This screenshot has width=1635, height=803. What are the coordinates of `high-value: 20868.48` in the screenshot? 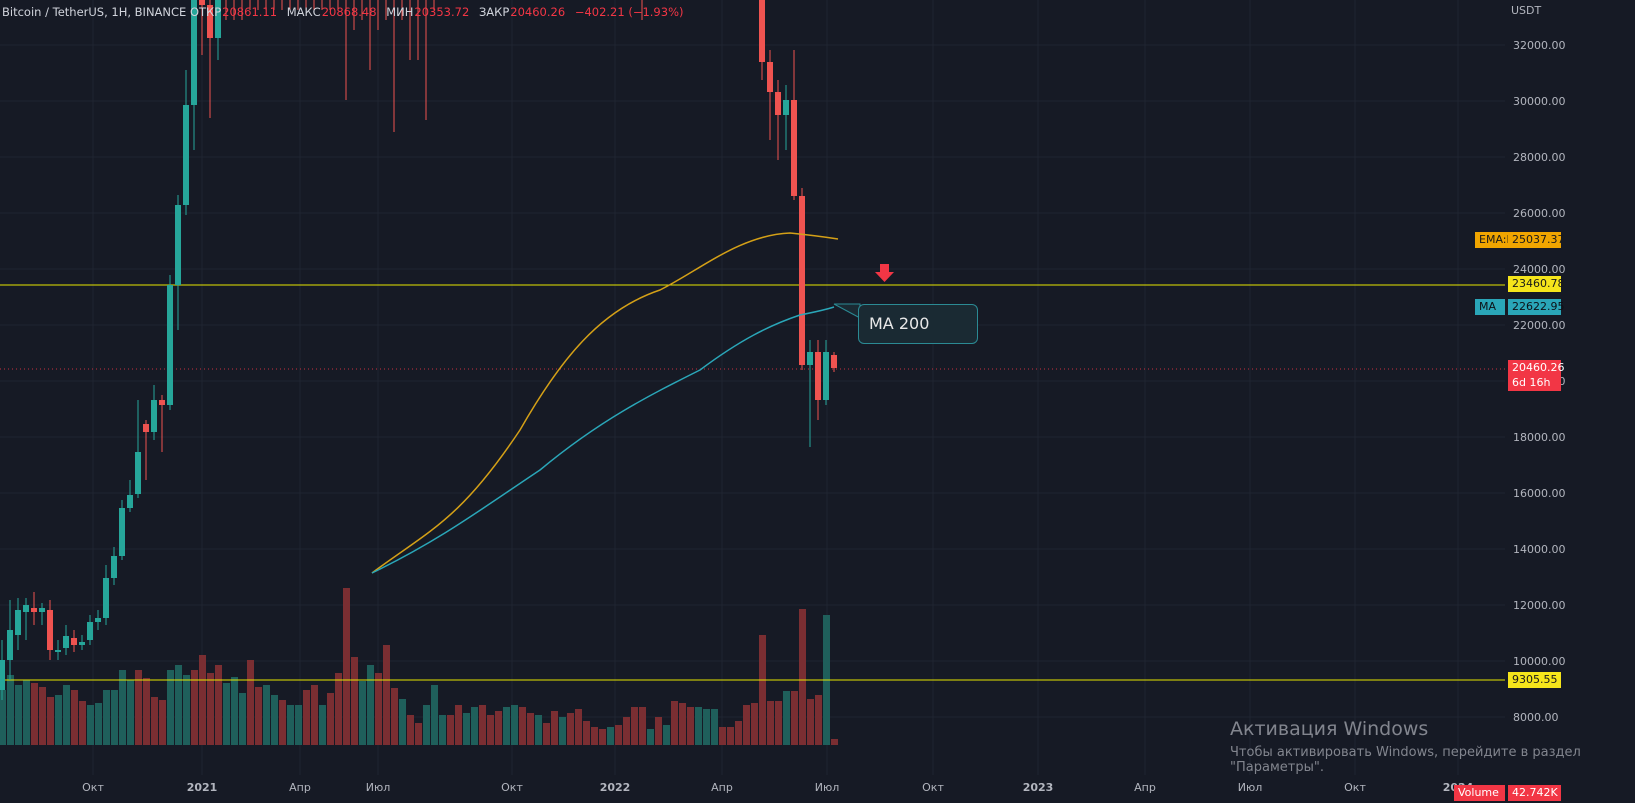 It's located at (349, 12).